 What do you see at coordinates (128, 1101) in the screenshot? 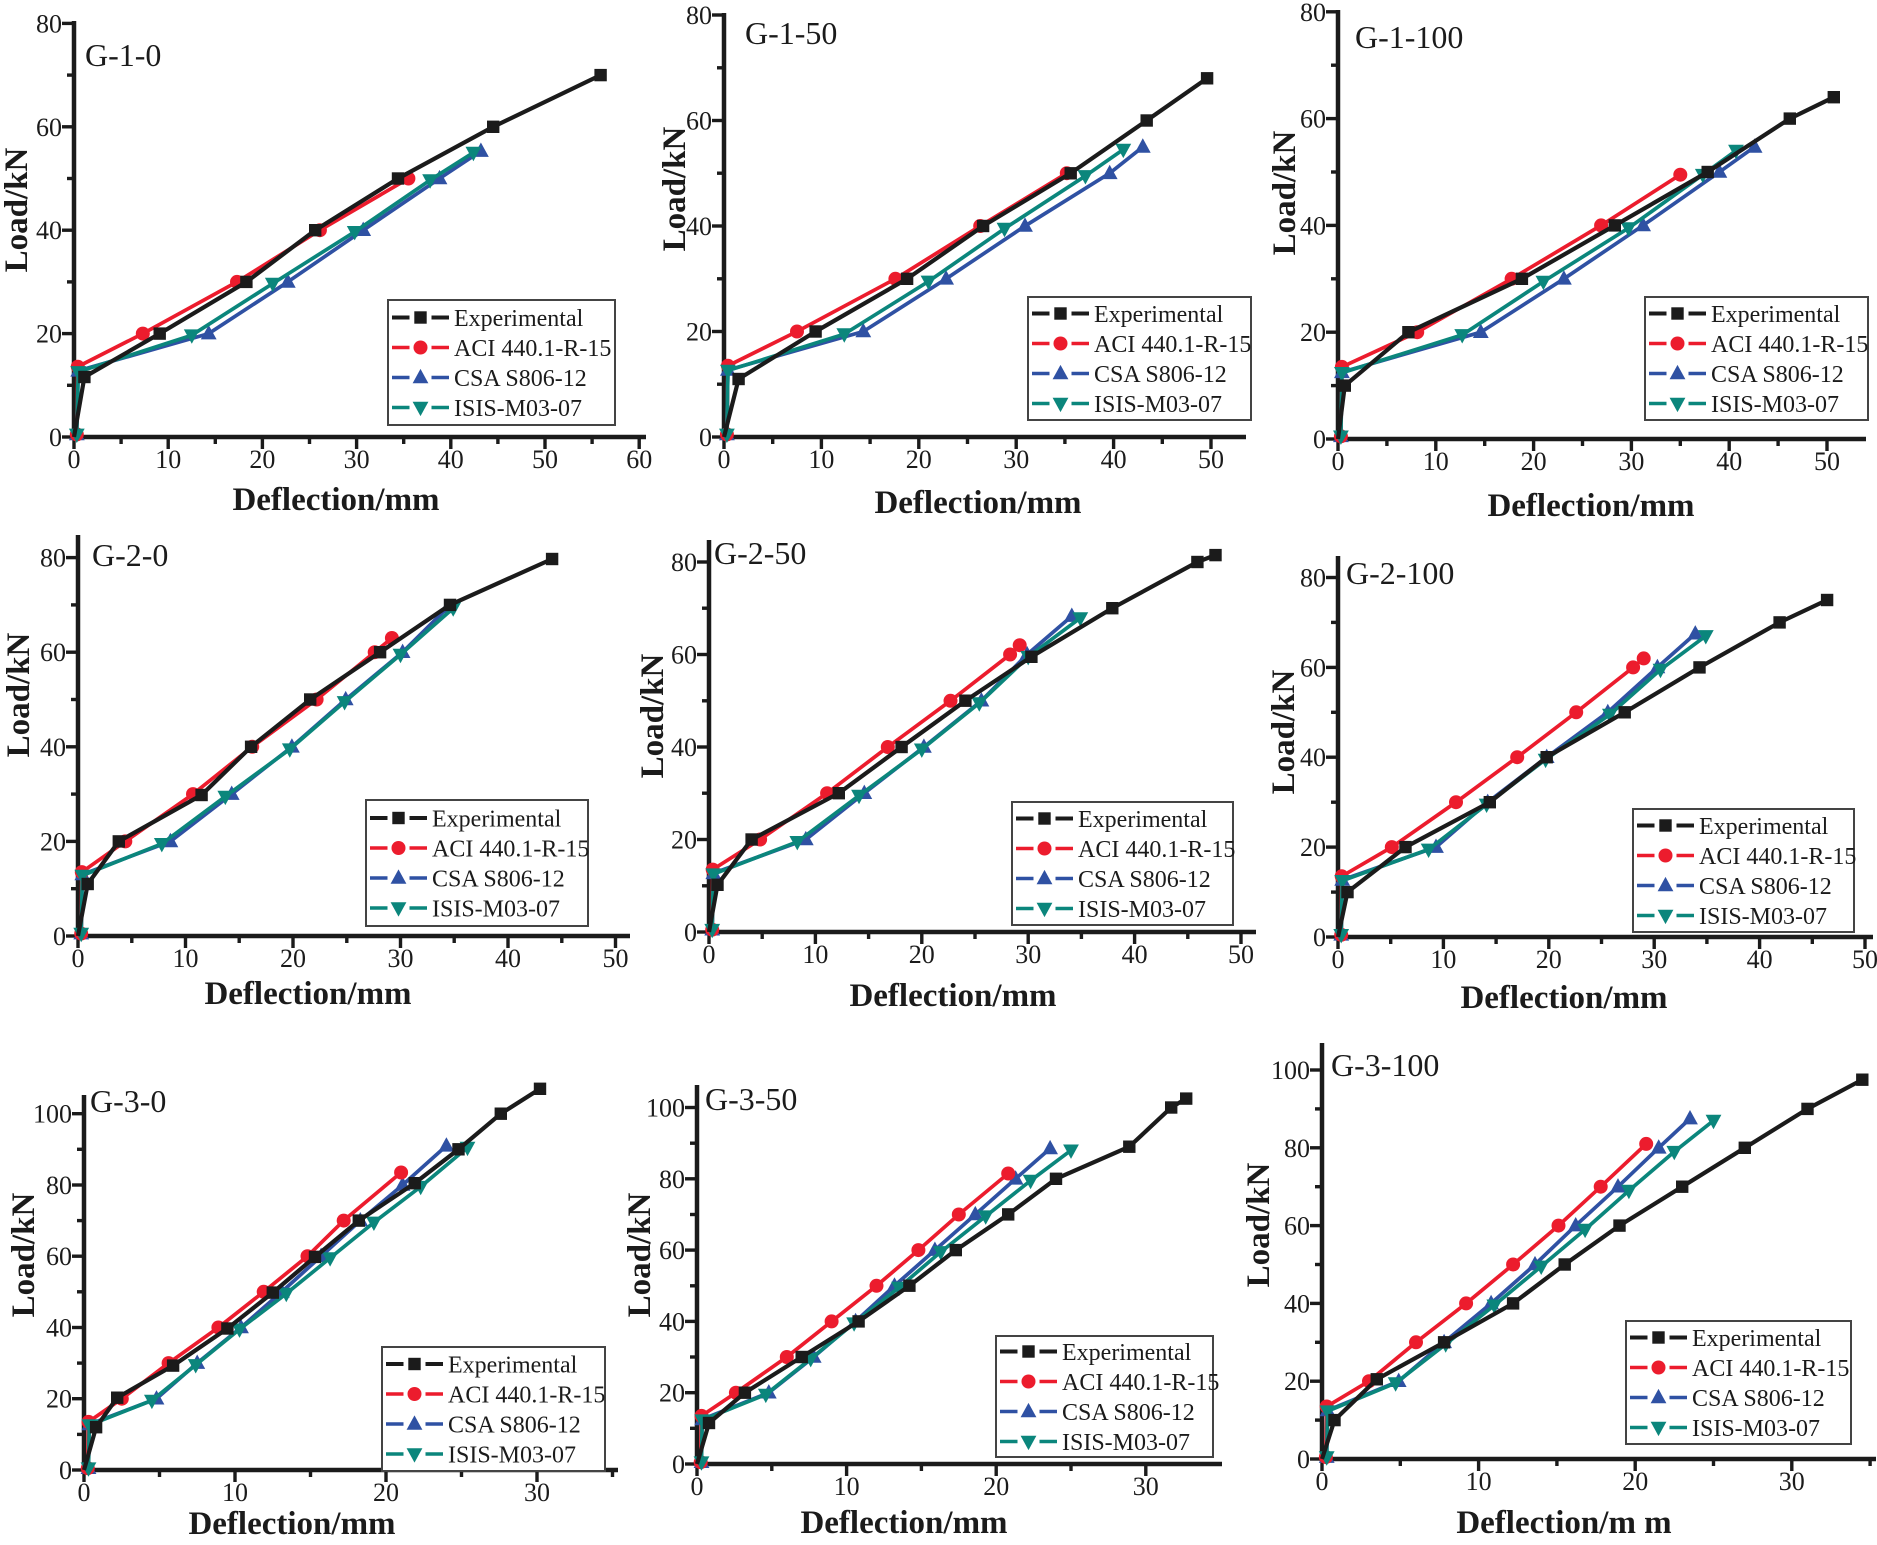
I see `svg-text: G-3-0` at bounding box center [128, 1101].